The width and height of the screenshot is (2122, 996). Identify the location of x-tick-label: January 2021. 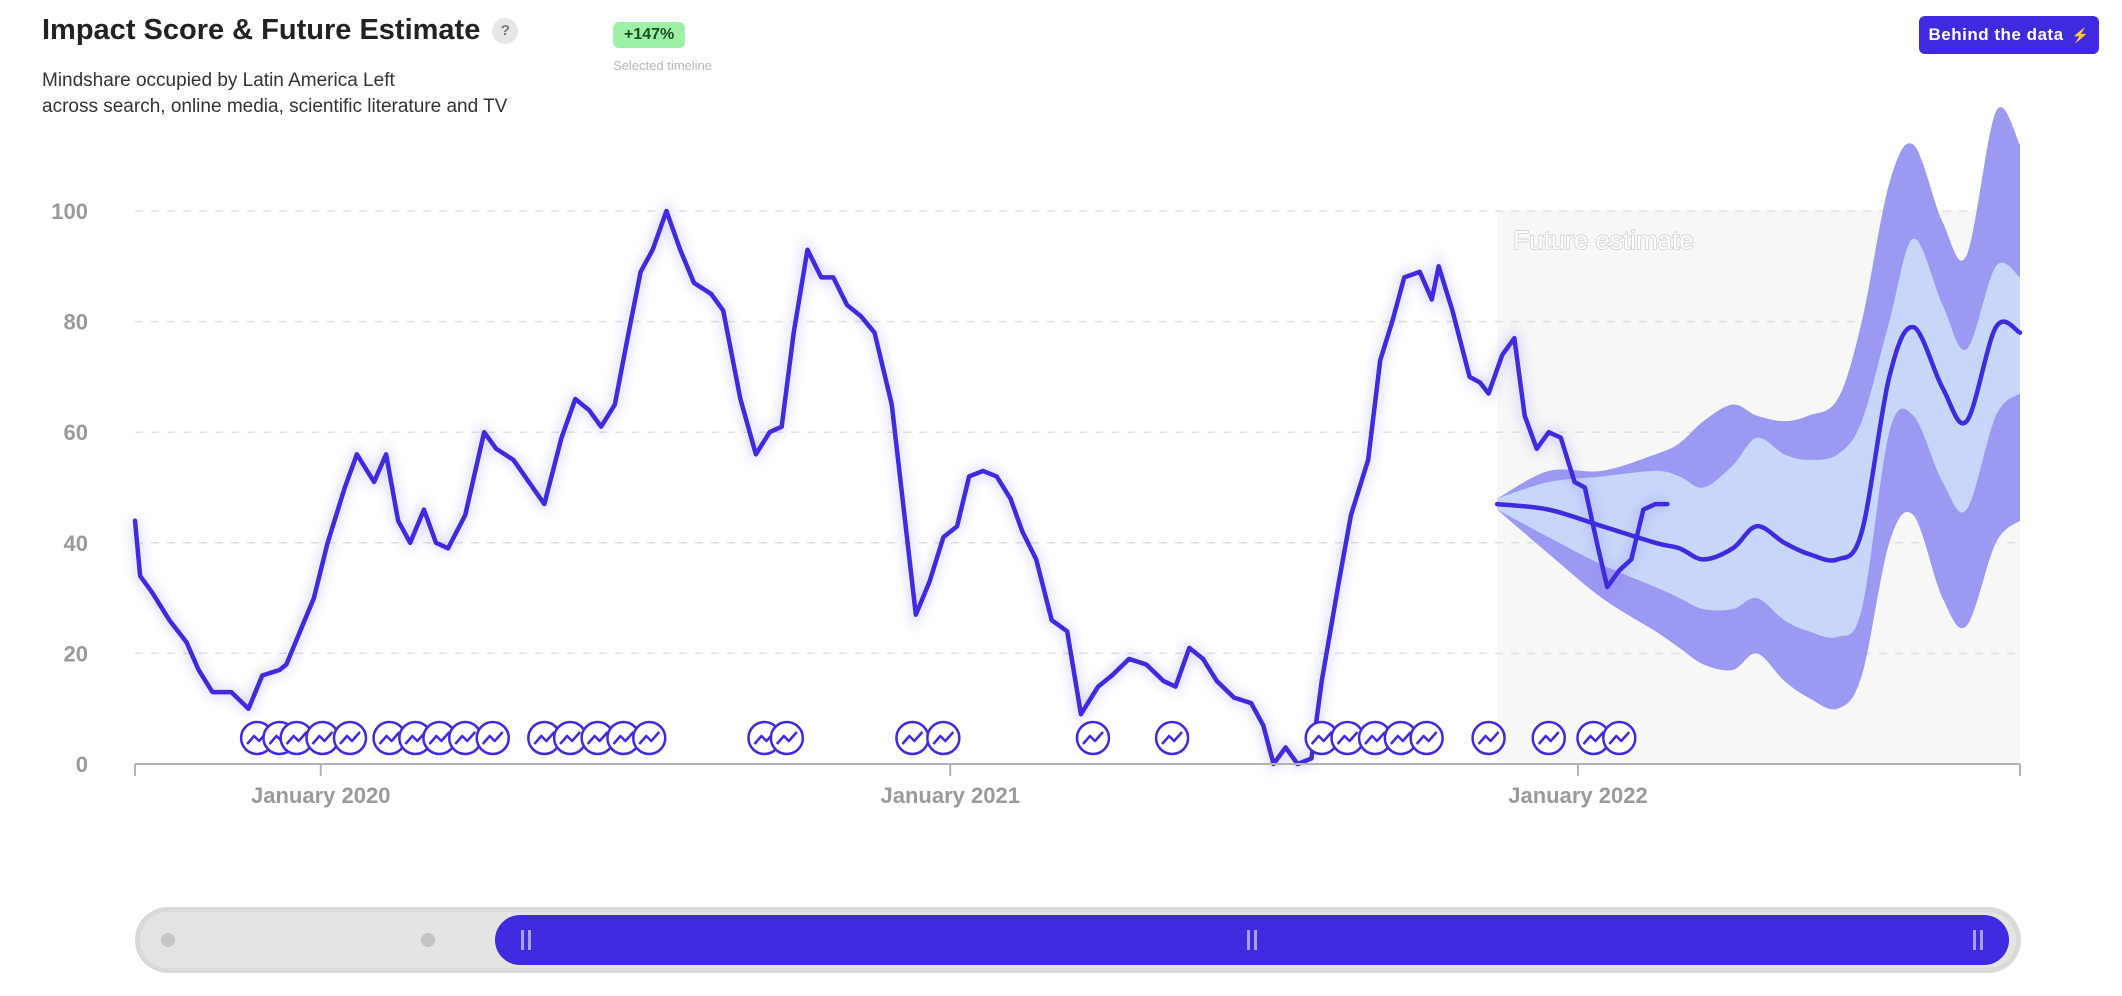
(950, 795).